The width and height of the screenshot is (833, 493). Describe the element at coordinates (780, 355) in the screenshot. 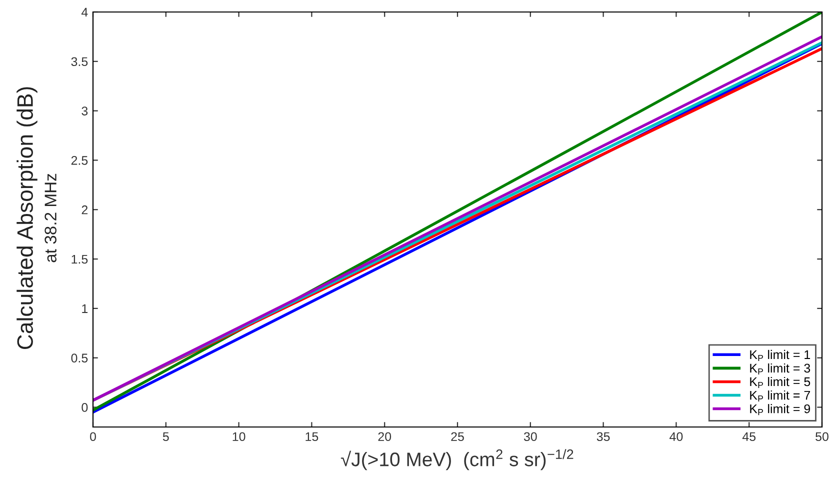

I see `legend-label: K$_{P}$ limit = 1` at that location.